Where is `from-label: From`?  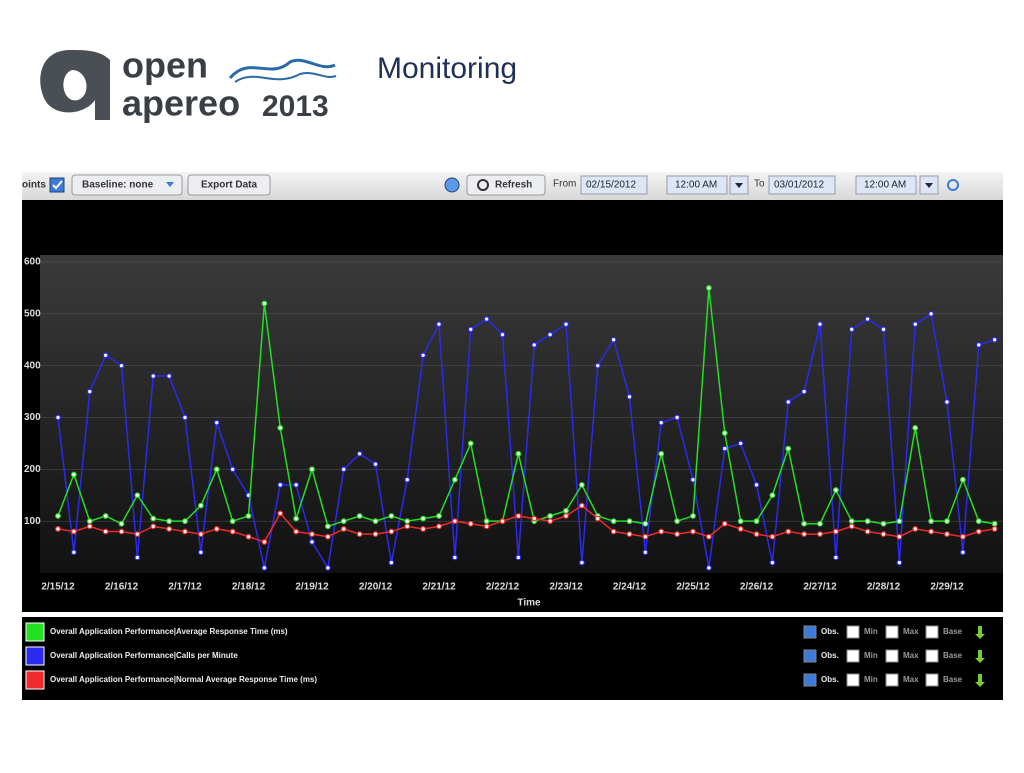 from-label: From is located at coordinates (564, 184).